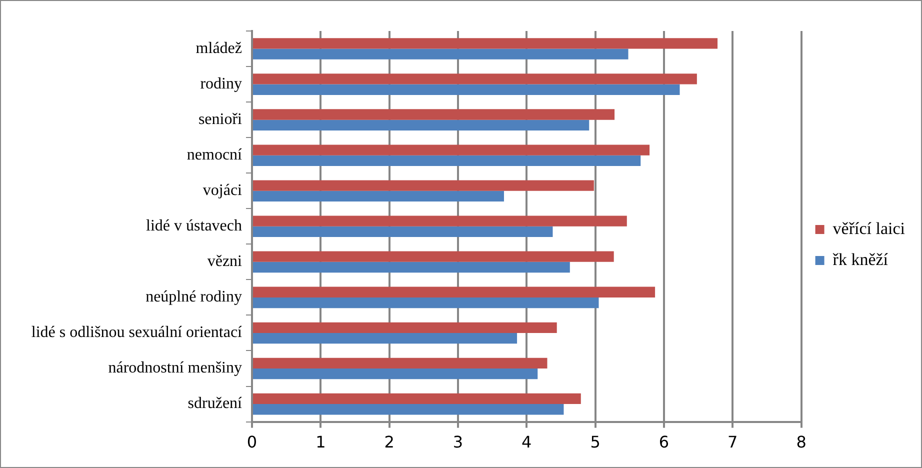 The width and height of the screenshot is (922, 468). What do you see at coordinates (194, 226) in the screenshot?
I see `y-tick-label: lidé v ústavech` at bounding box center [194, 226].